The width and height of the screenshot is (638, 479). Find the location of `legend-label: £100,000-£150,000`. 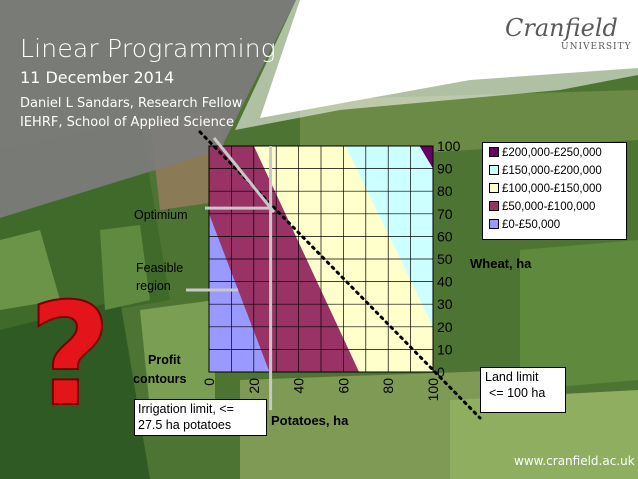

legend-label: £100,000-£150,000 is located at coordinates (552, 189).